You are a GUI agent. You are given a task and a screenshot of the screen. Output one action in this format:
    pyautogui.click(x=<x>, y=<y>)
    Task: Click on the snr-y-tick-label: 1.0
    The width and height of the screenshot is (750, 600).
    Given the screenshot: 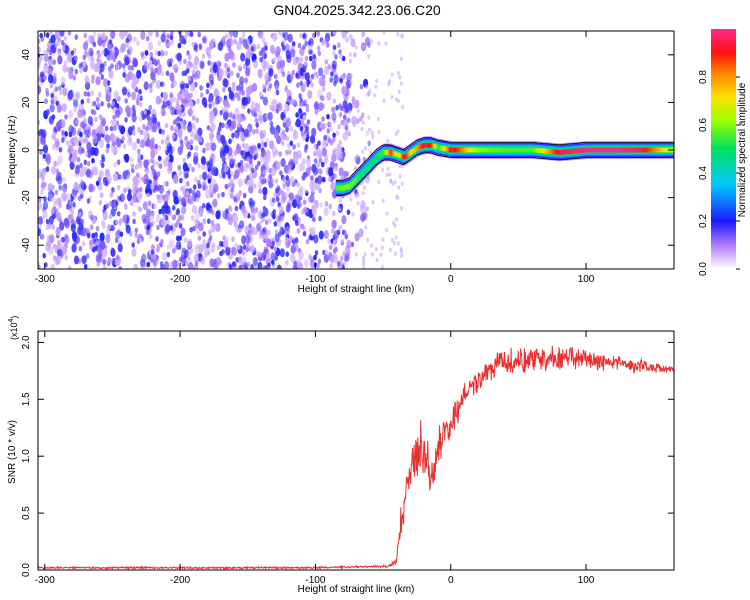 What is the action you would take?
    pyautogui.click(x=26, y=456)
    